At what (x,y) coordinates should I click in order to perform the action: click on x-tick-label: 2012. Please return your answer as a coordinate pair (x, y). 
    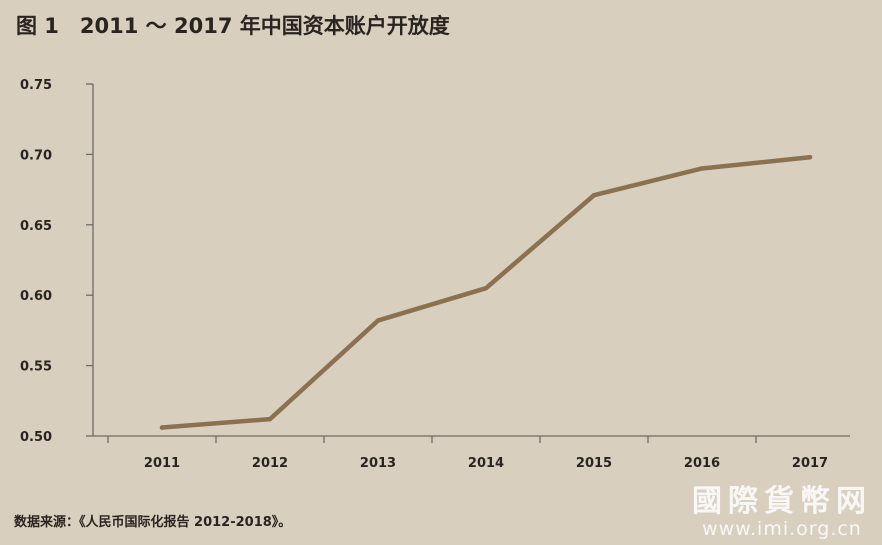
    Looking at the image, I should click on (270, 463).